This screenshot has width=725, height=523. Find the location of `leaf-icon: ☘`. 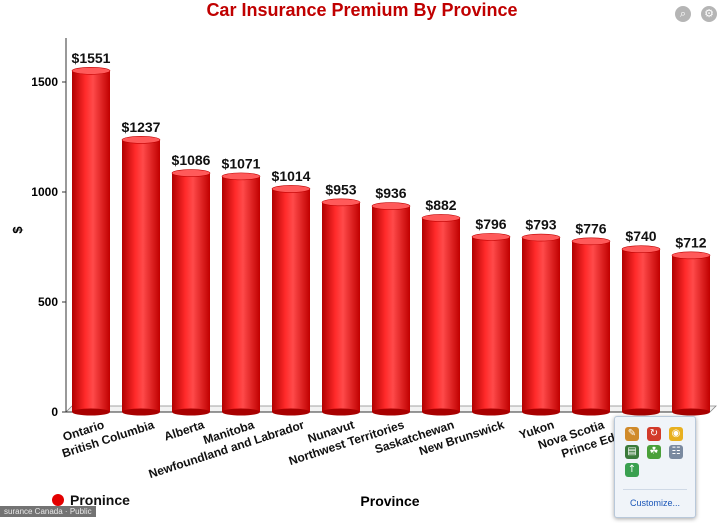

leaf-icon: ☘ is located at coordinates (654, 452).